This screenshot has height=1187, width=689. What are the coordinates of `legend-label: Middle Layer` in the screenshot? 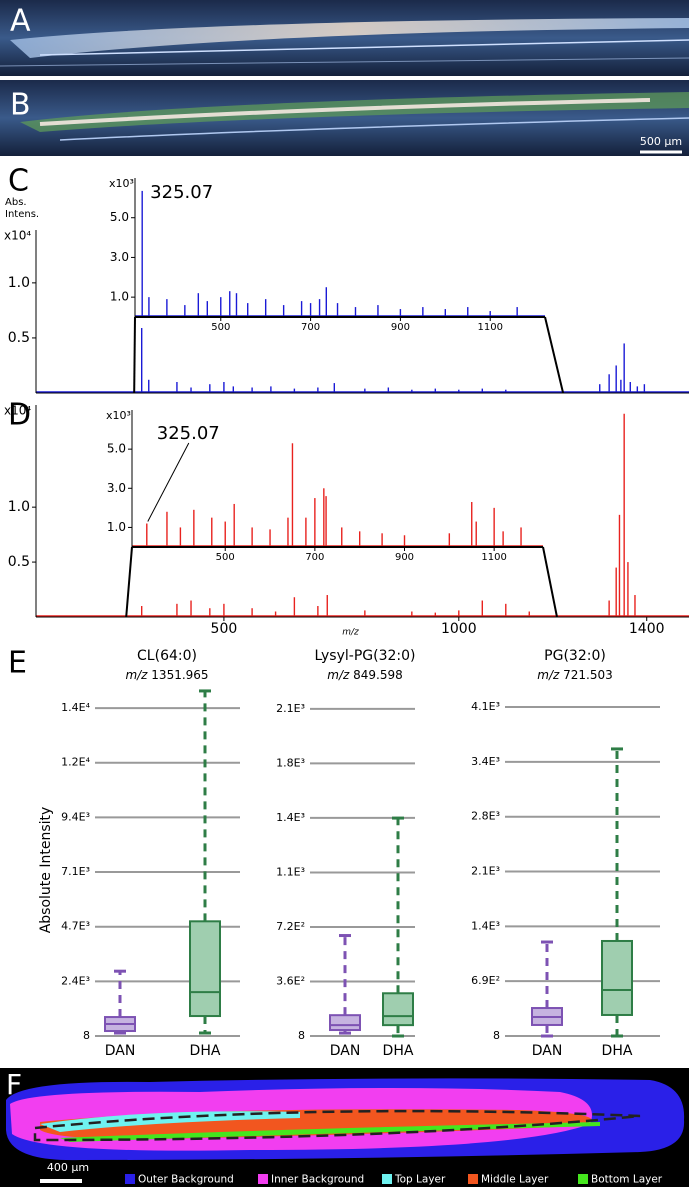 It's located at (515, 1180).